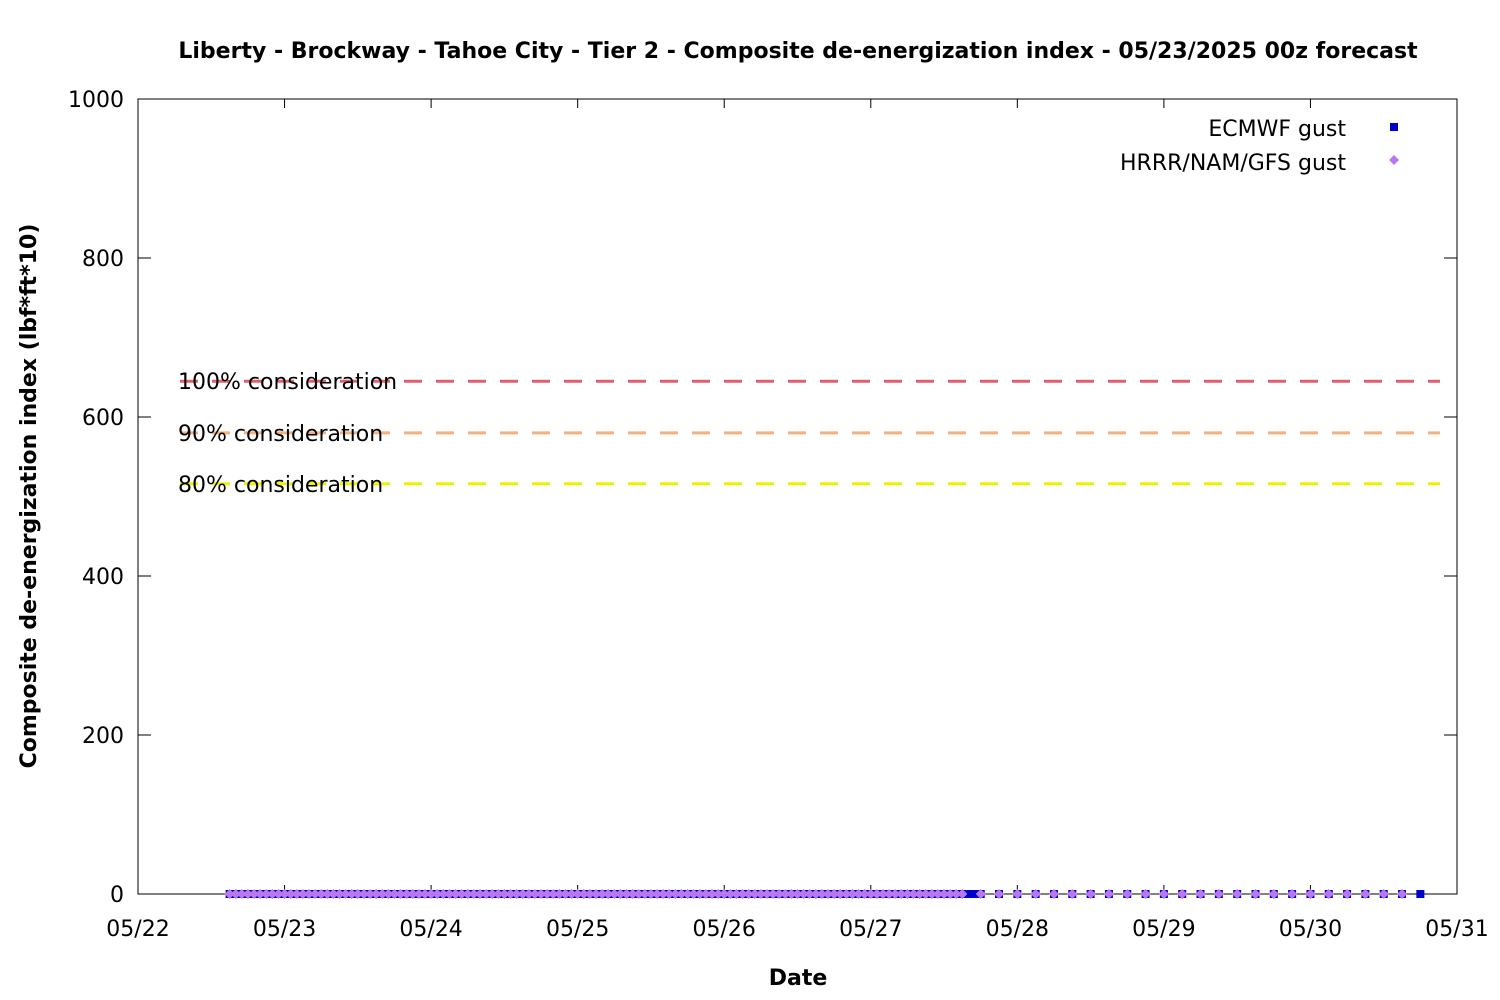 The width and height of the screenshot is (1500, 1000). What do you see at coordinates (284, 929) in the screenshot?
I see `x-tick-label: 05/23` at bounding box center [284, 929].